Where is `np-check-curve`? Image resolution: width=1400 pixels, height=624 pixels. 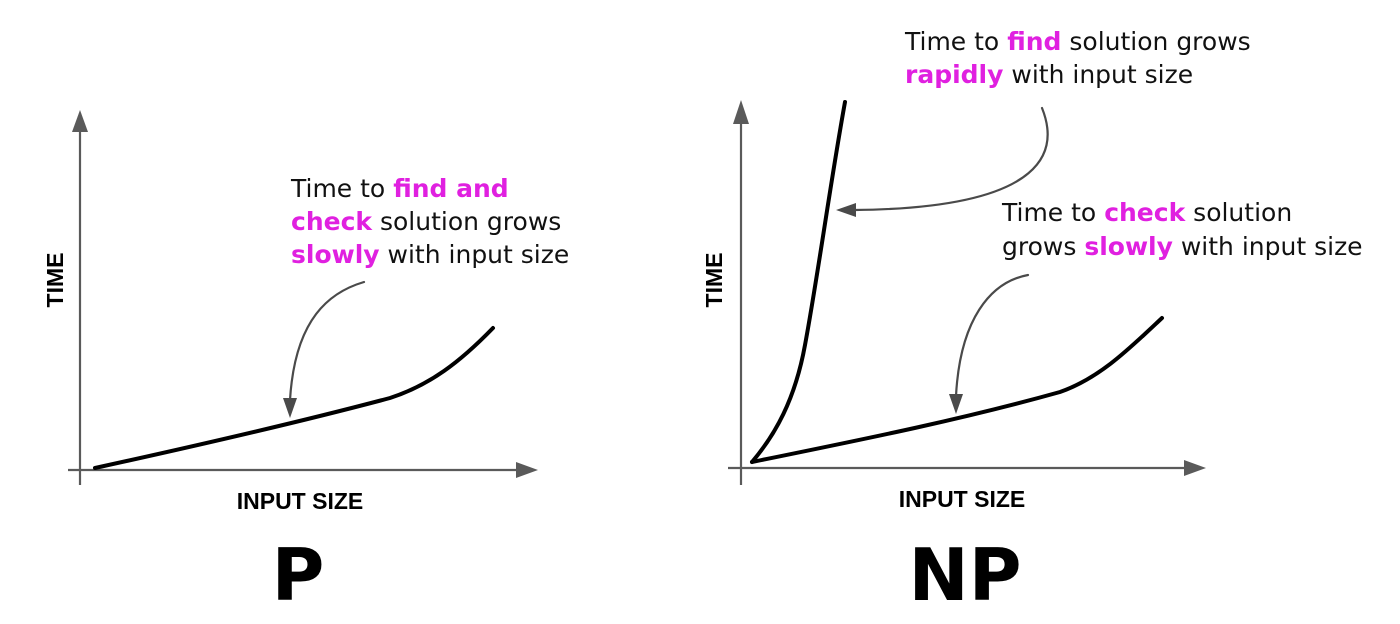
np-check-curve is located at coordinates (957, 390).